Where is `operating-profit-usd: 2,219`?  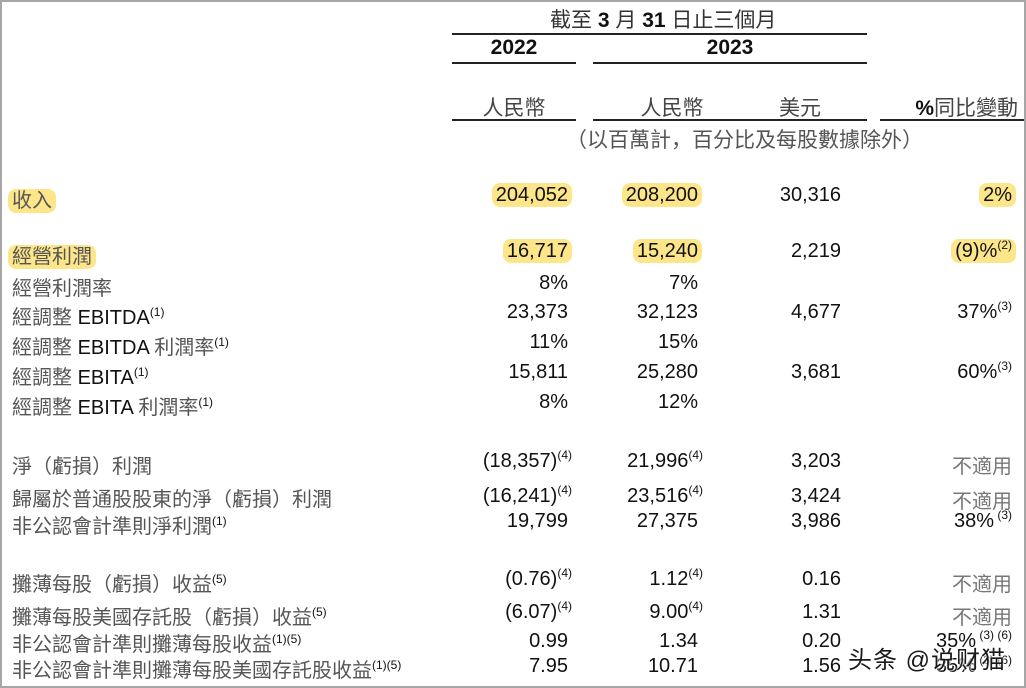 operating-profit-usd: 2,219 is located at coordinates (815, 251).